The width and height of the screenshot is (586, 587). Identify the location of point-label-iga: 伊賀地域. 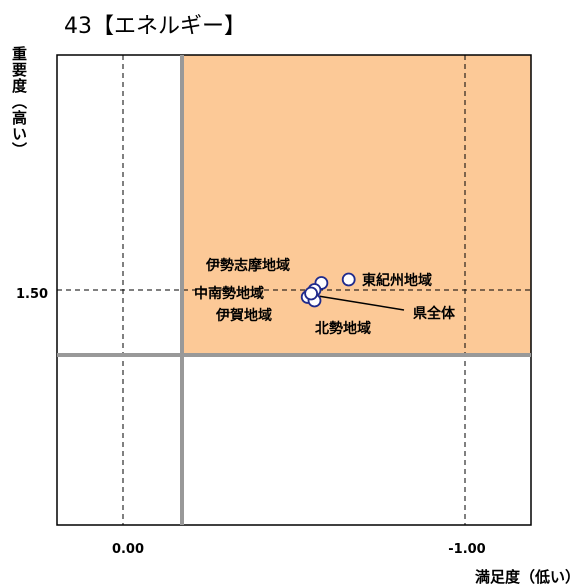
(243, 315).